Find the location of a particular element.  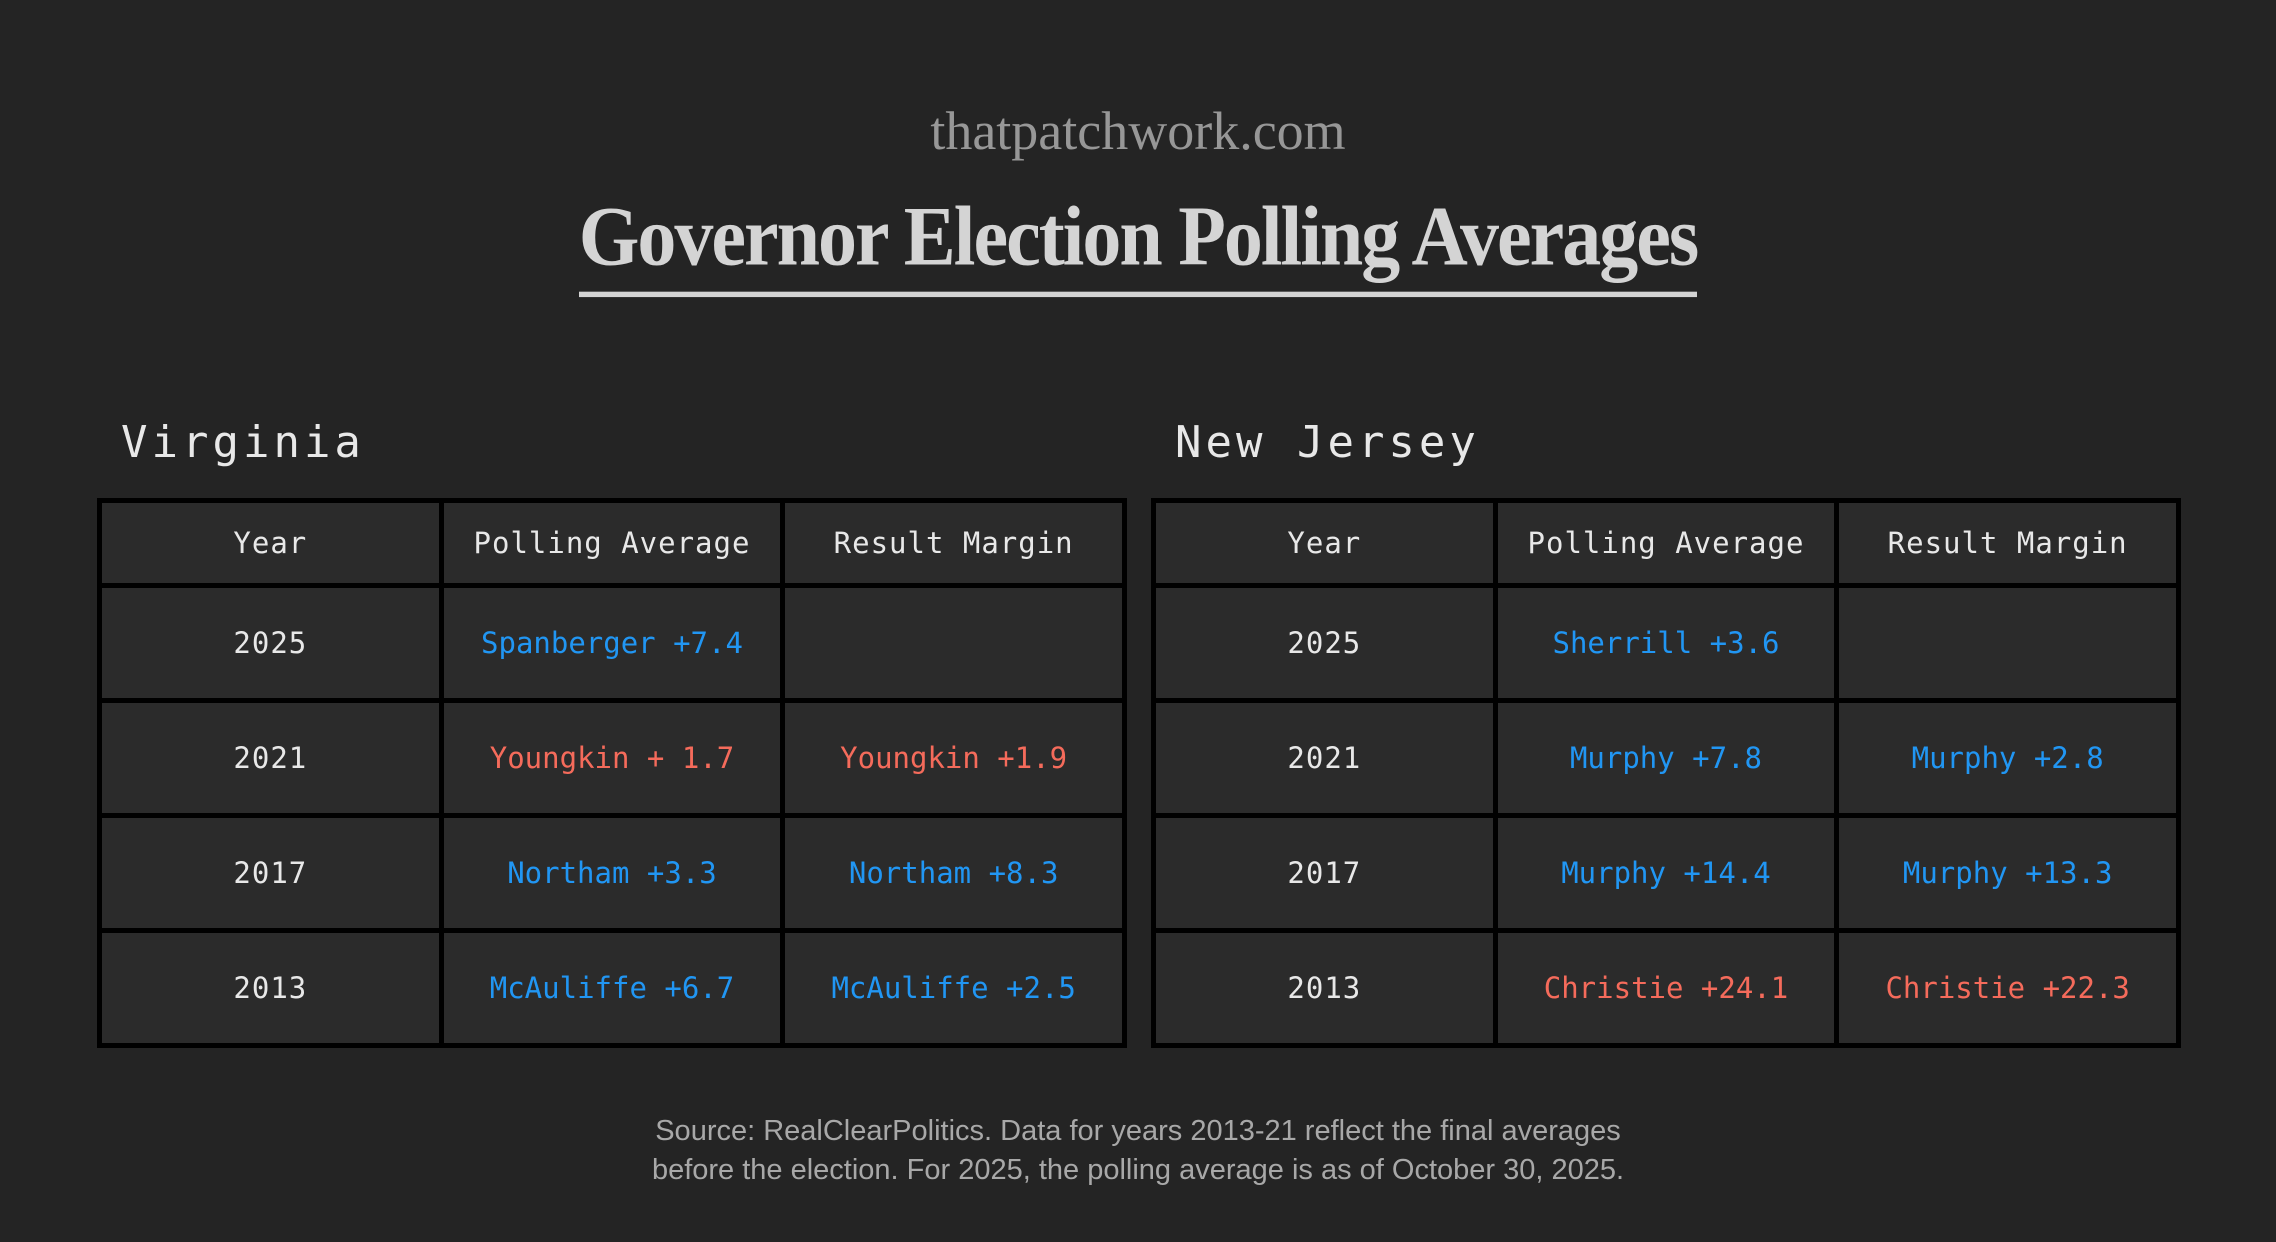

polling-average-cell: Youngkin + 1.7 is located at coordinates (612, 758).